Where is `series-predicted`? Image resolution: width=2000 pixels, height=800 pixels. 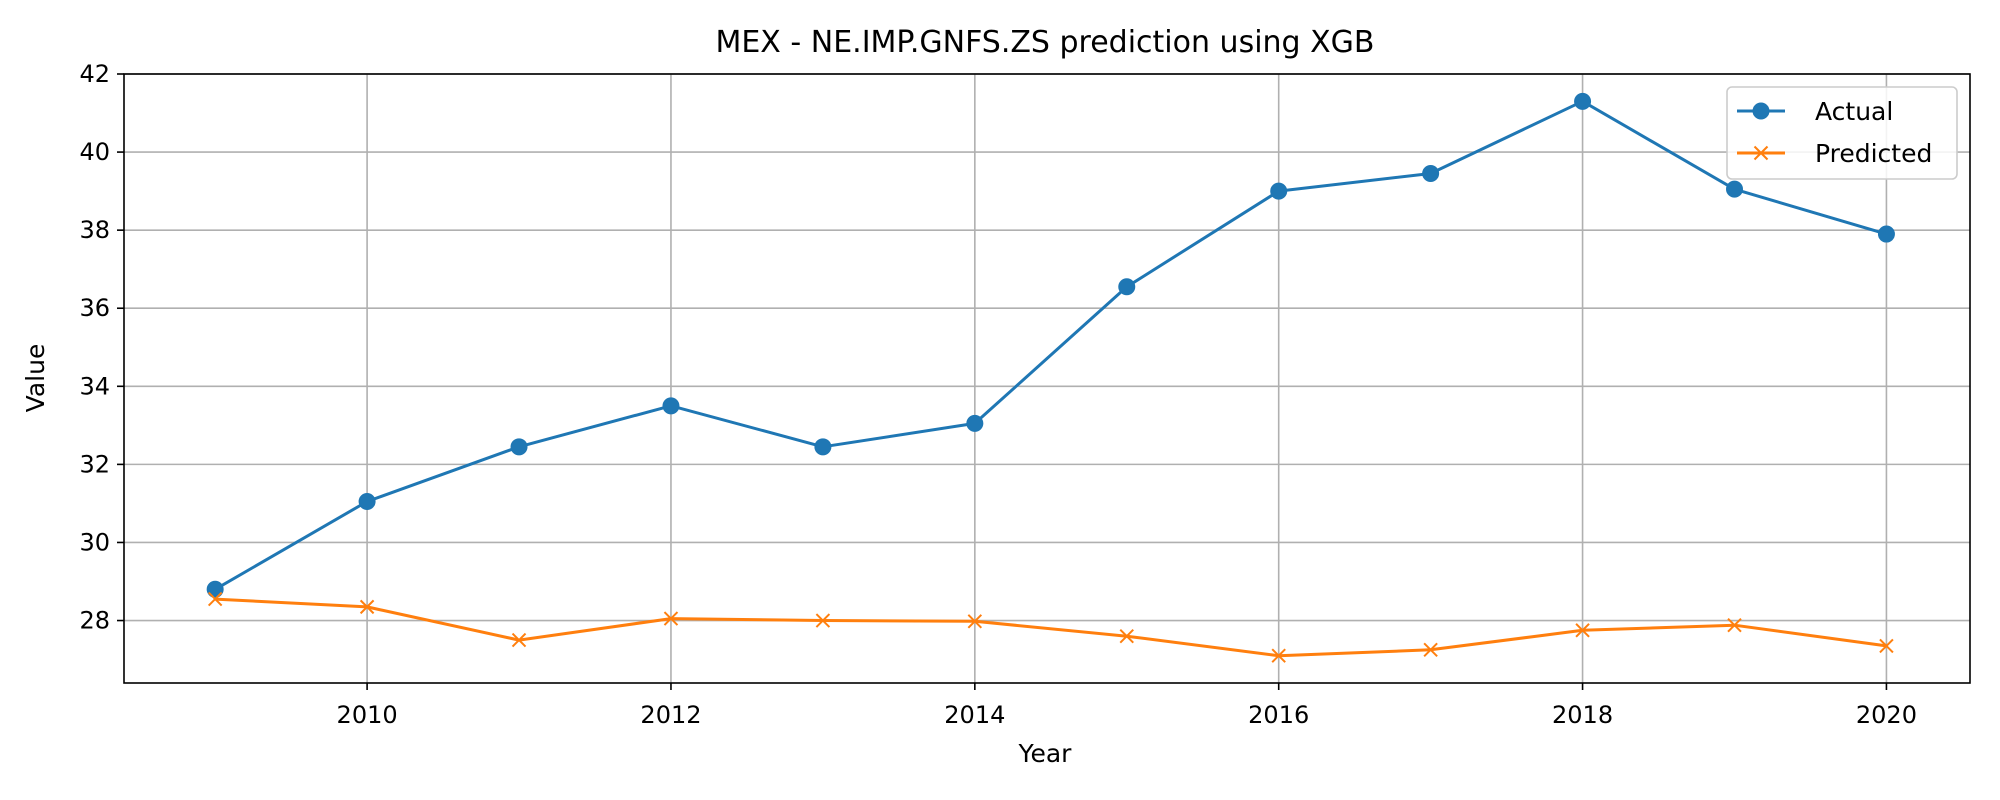 series-predicted is located at coordinates (1050, 627).